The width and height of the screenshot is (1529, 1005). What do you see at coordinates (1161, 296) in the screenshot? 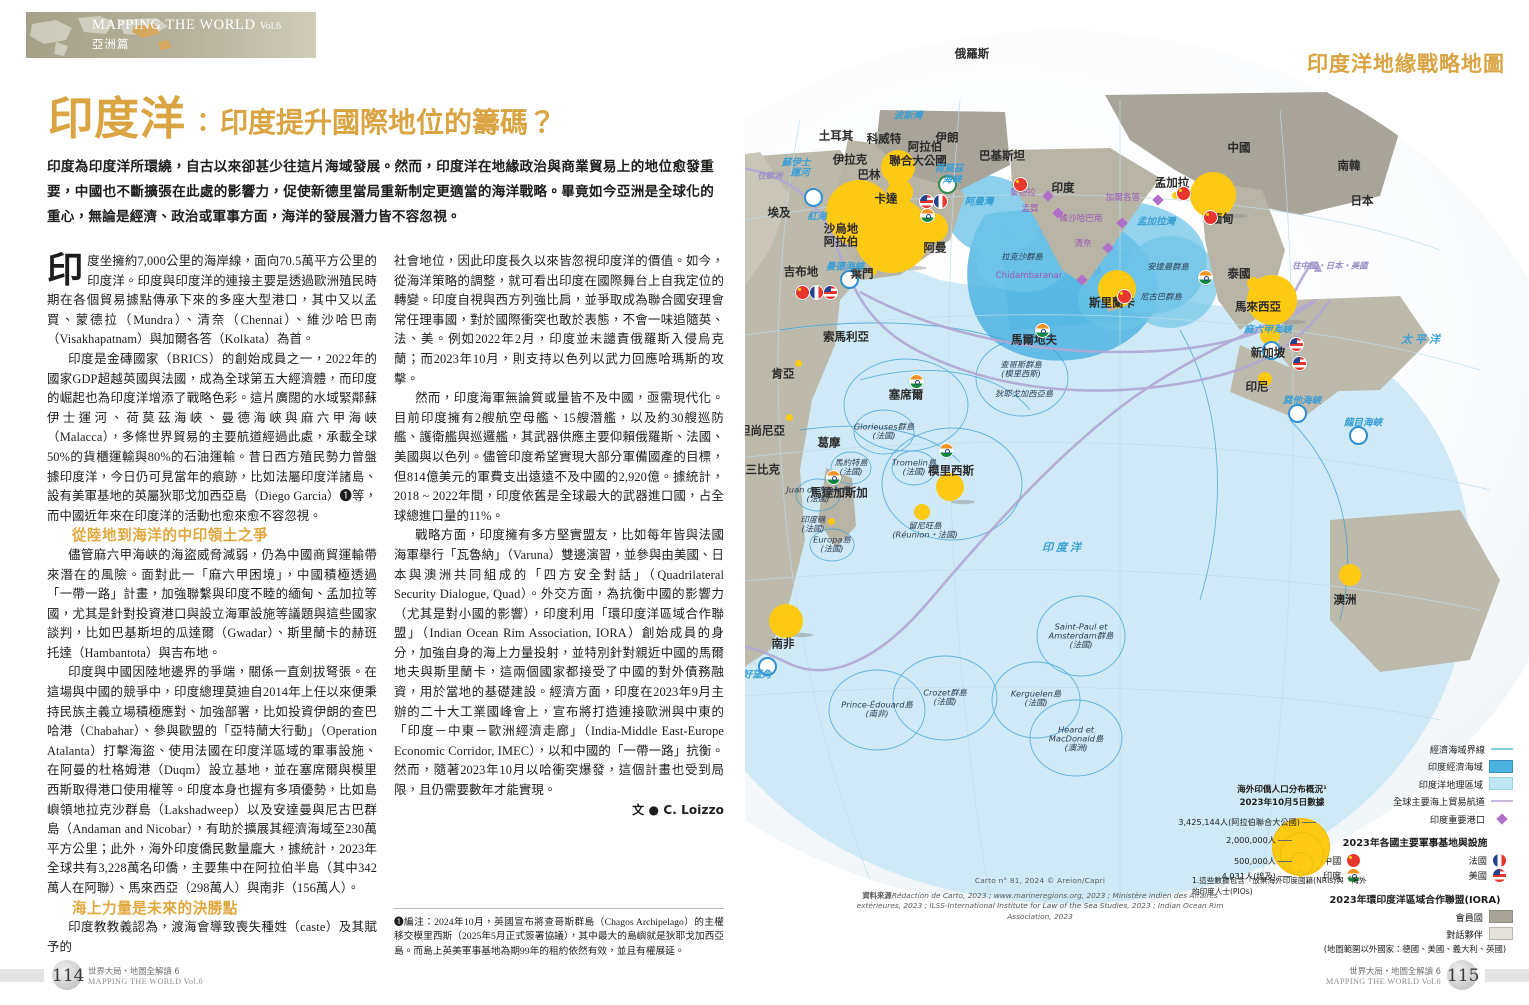
I see `map-label-island: 尼古巴群島` at bounding box center [1161, 296].